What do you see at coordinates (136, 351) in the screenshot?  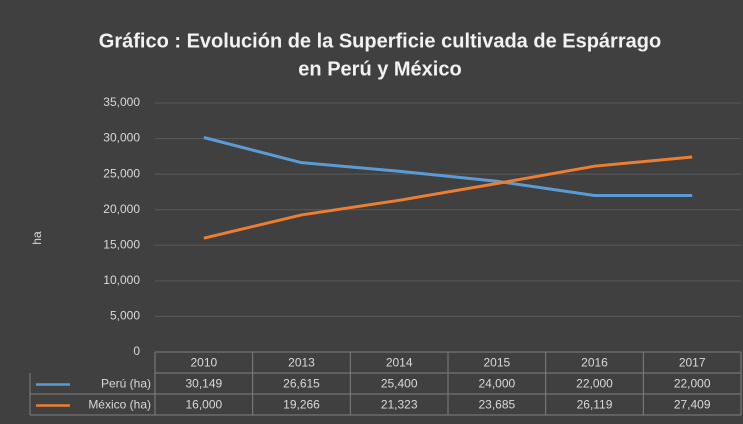 I see `y-tick-label: 0` at bounding box center [136, 351].